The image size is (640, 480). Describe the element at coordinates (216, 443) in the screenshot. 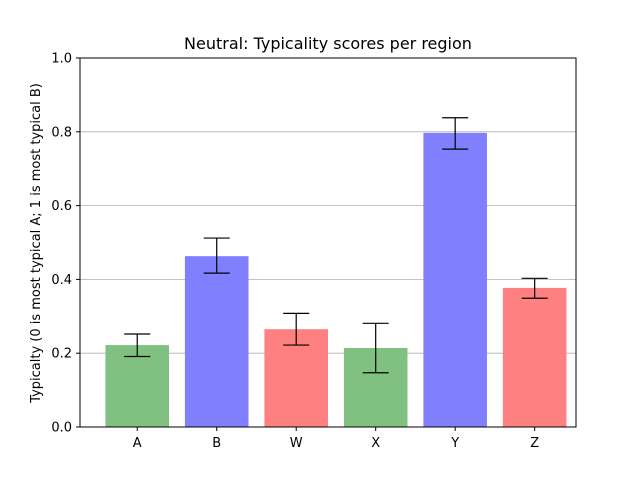

I see `x-tick-label-B: B` at that location.